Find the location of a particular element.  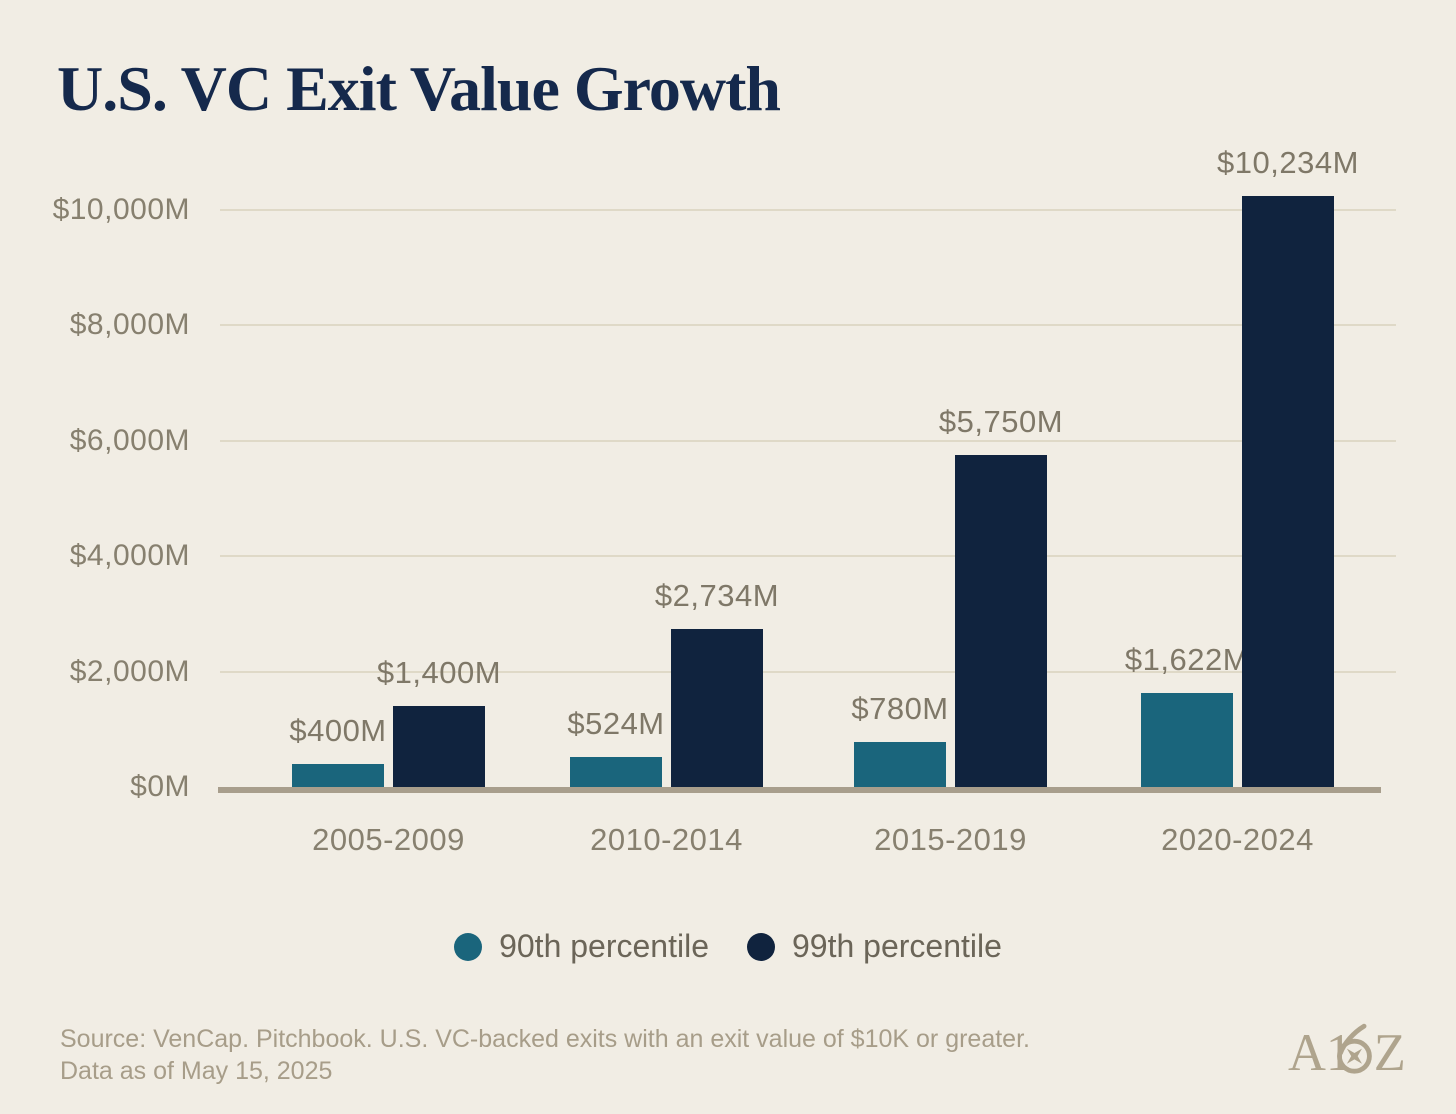

y-axis-tick-label: $10,000M is located at coordinates (121, 209).